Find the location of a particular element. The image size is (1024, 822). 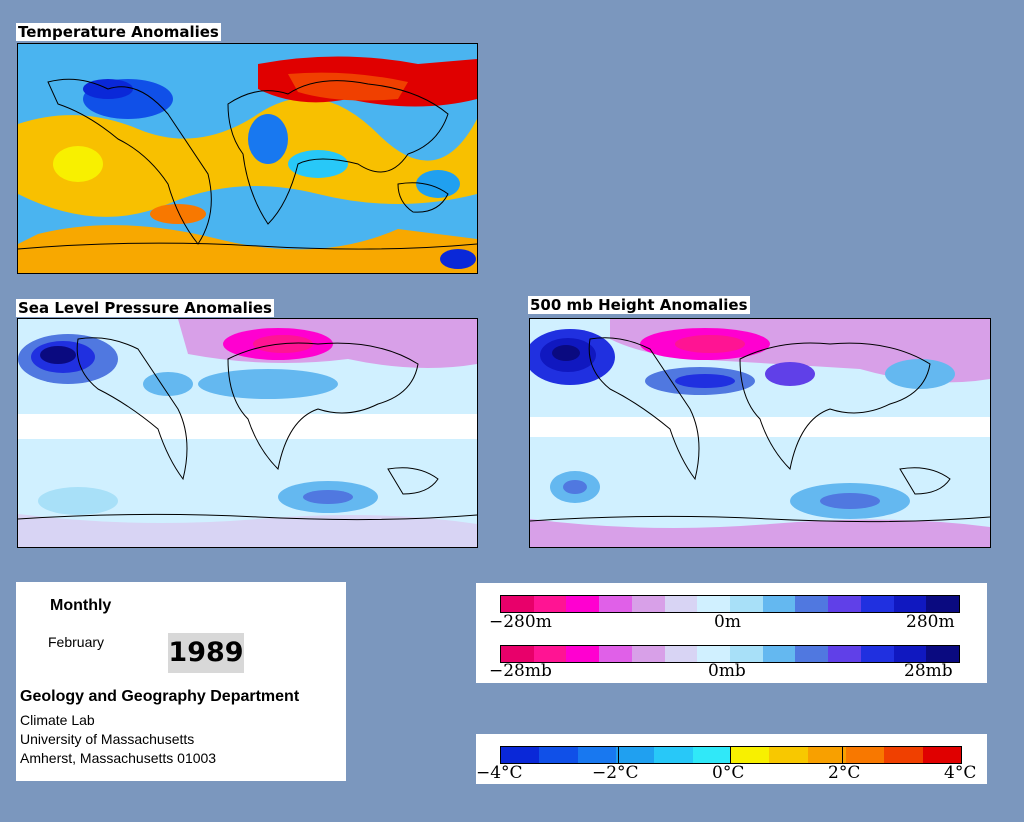

height-map-title: 500 mb Height Anomalies is located at coordinates (639, 305).